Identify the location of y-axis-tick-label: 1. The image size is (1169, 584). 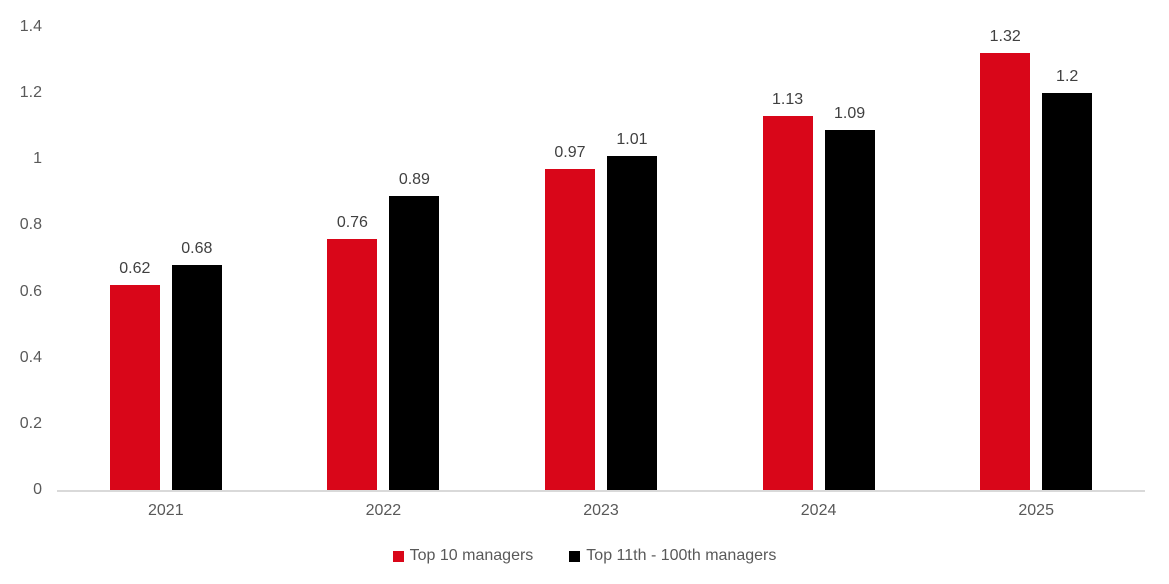
(37, 159).